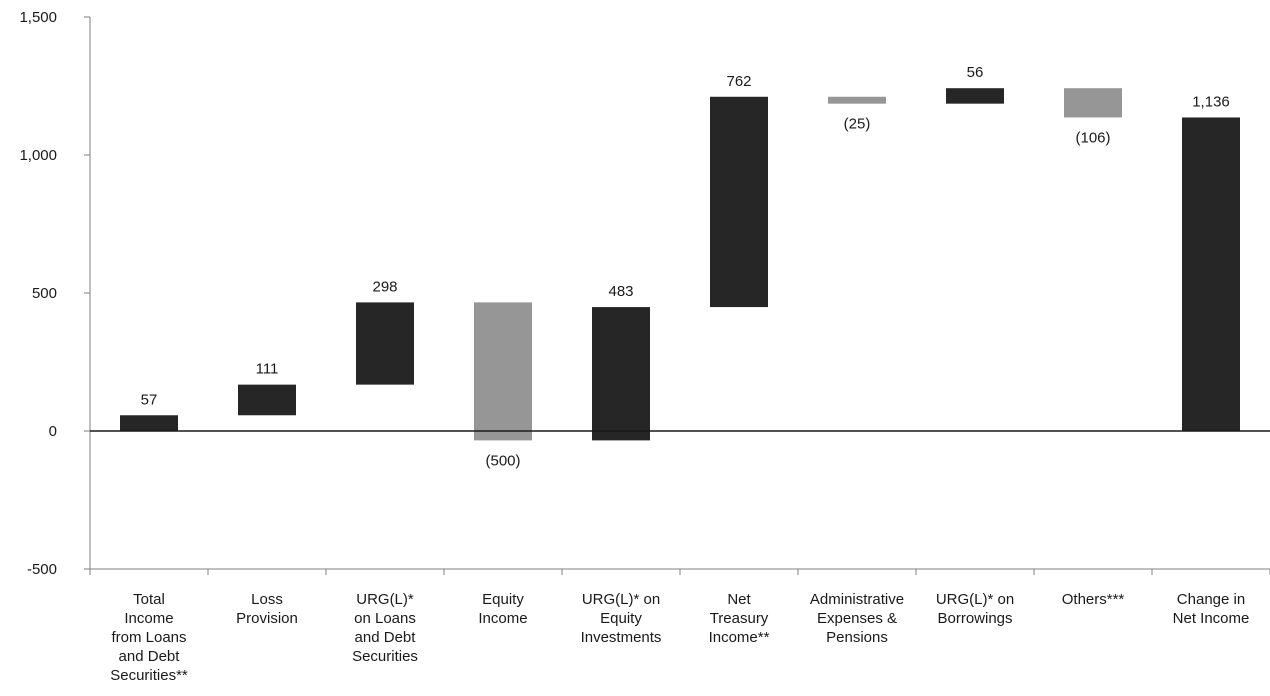 The width and height of the screenshot is (1270, 696). Describe the element at coordinates (267, 609) in the screenshot. I see `x-category-label: Loss Provision` at that location.